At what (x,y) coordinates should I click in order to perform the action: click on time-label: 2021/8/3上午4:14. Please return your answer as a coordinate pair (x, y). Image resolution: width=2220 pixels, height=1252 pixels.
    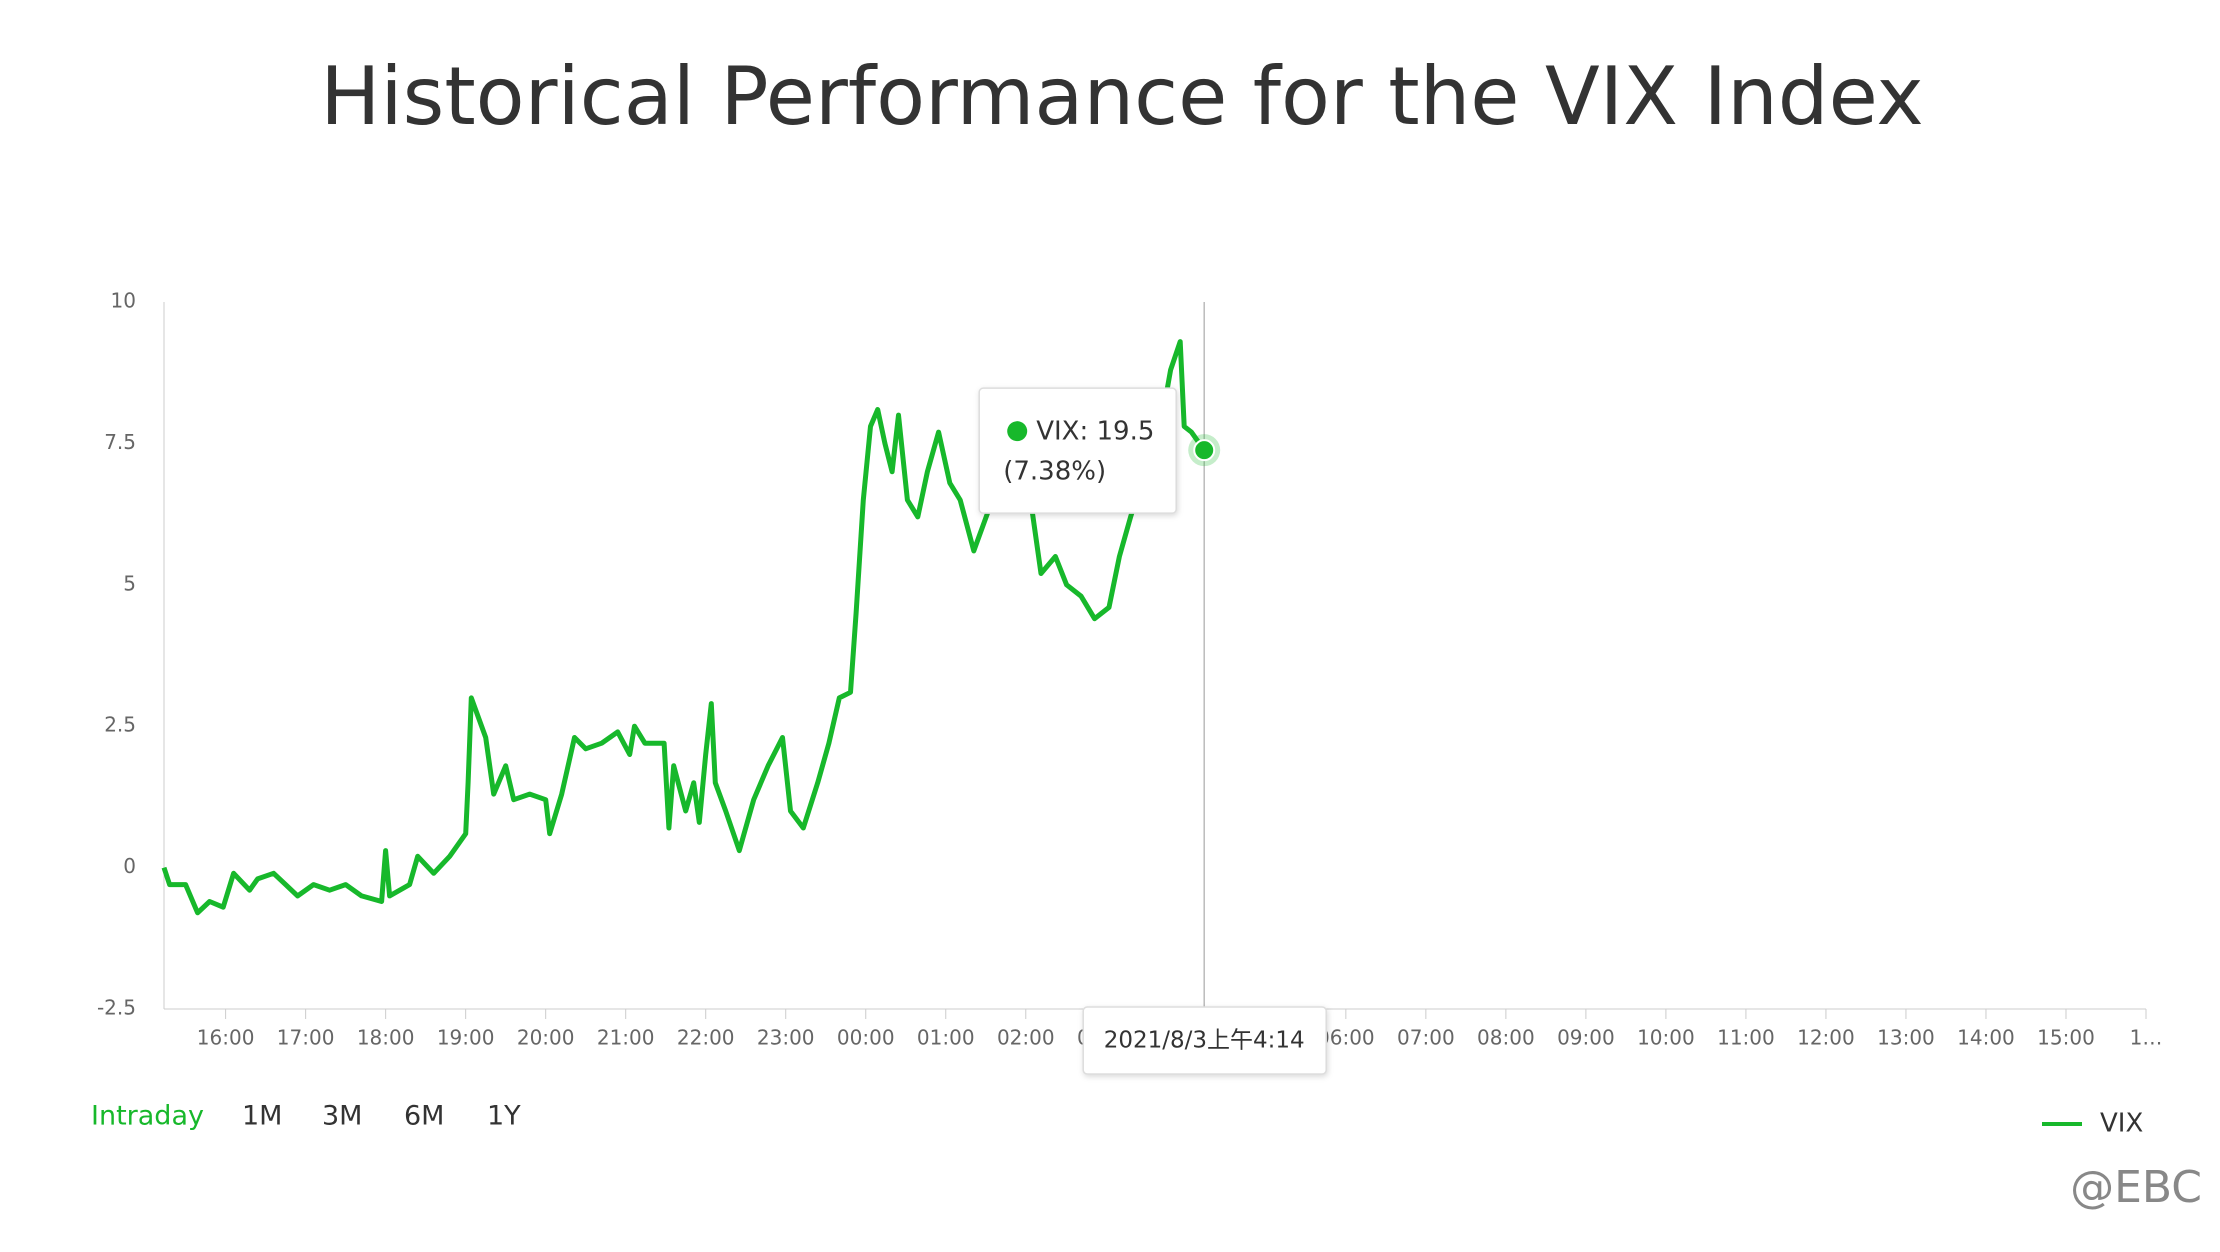
    Looking at the image, I should click on (1204, 1041).